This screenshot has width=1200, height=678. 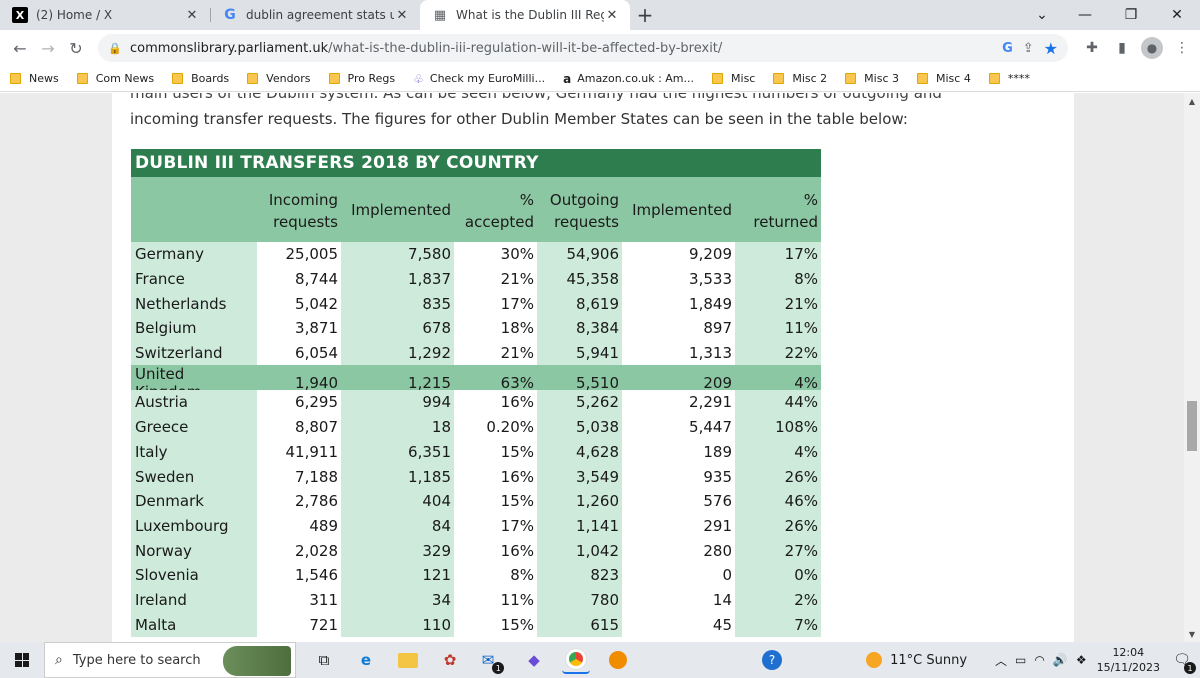 What do you see at coordinates (299, 452) in the screenshot?
I see `value-cell: 41,911` at bounding box center [299, 452].